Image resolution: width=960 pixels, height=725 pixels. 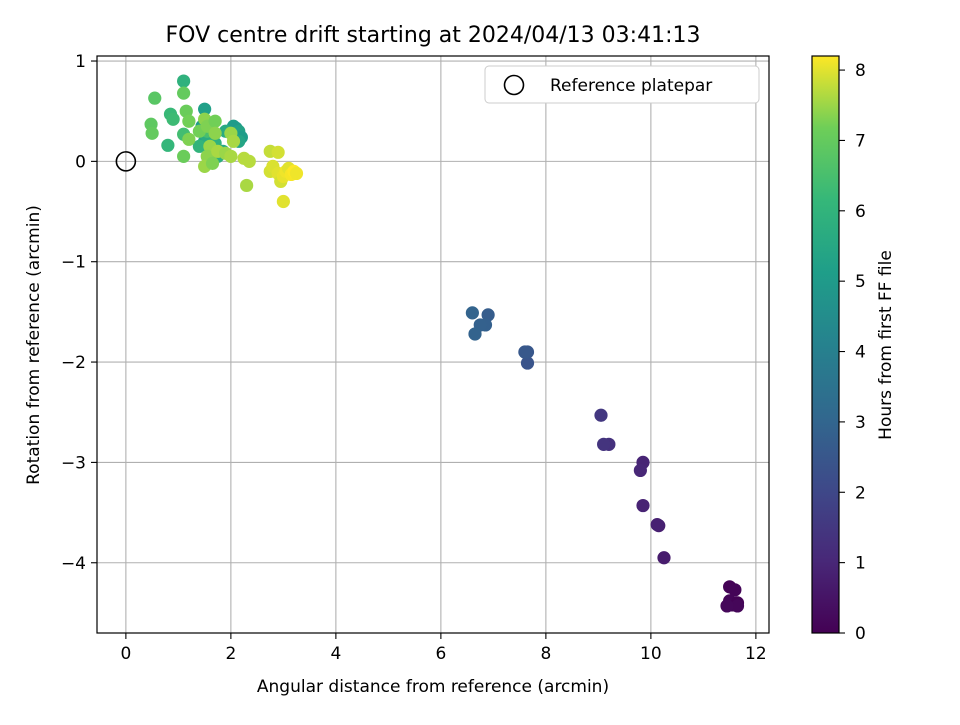 I want to click on colorbar-label: Hours from first FF file, so click(x=886, y=345).